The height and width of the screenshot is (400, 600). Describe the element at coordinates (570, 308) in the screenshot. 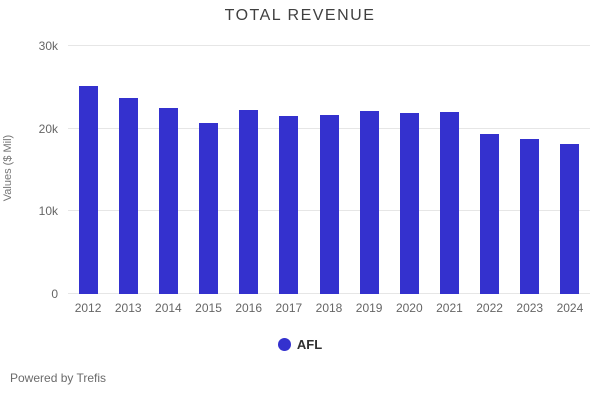

I see `x-tick-label-2024: 2024` at that location.